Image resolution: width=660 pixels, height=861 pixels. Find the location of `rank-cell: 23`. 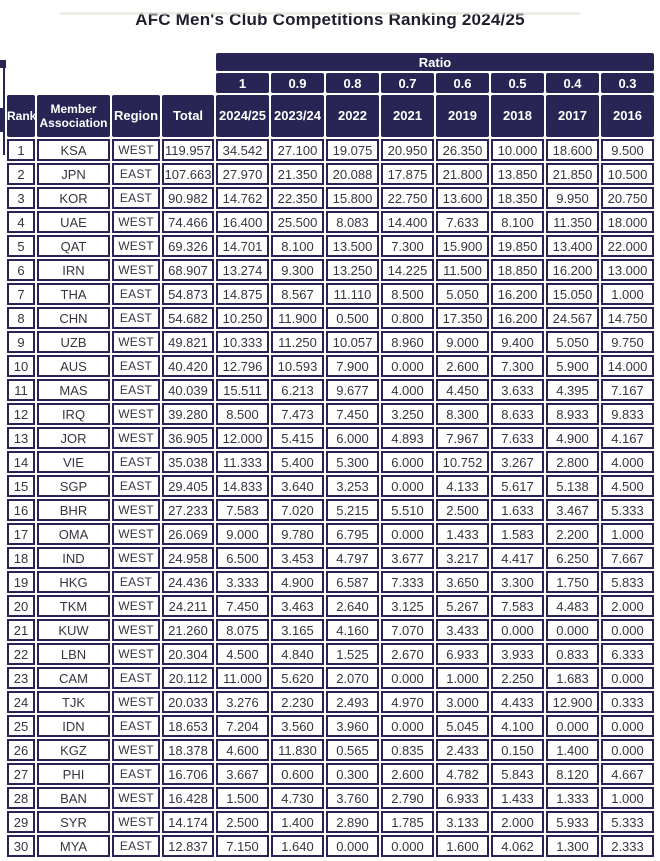

rank-cell: 23 is located at coordinates (21, 678).